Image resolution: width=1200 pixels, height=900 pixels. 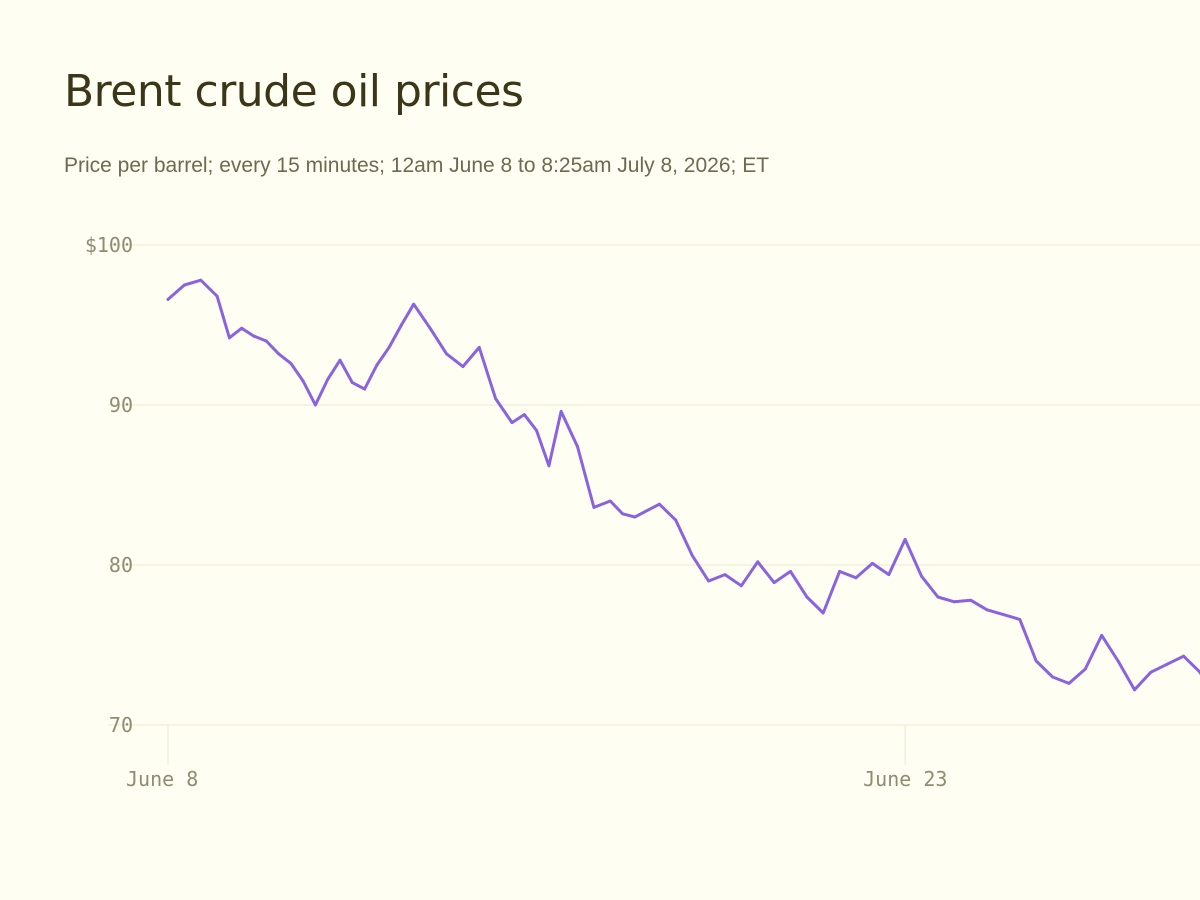 I want to click on y-tick-label: 80, so click(x=121, y=565).